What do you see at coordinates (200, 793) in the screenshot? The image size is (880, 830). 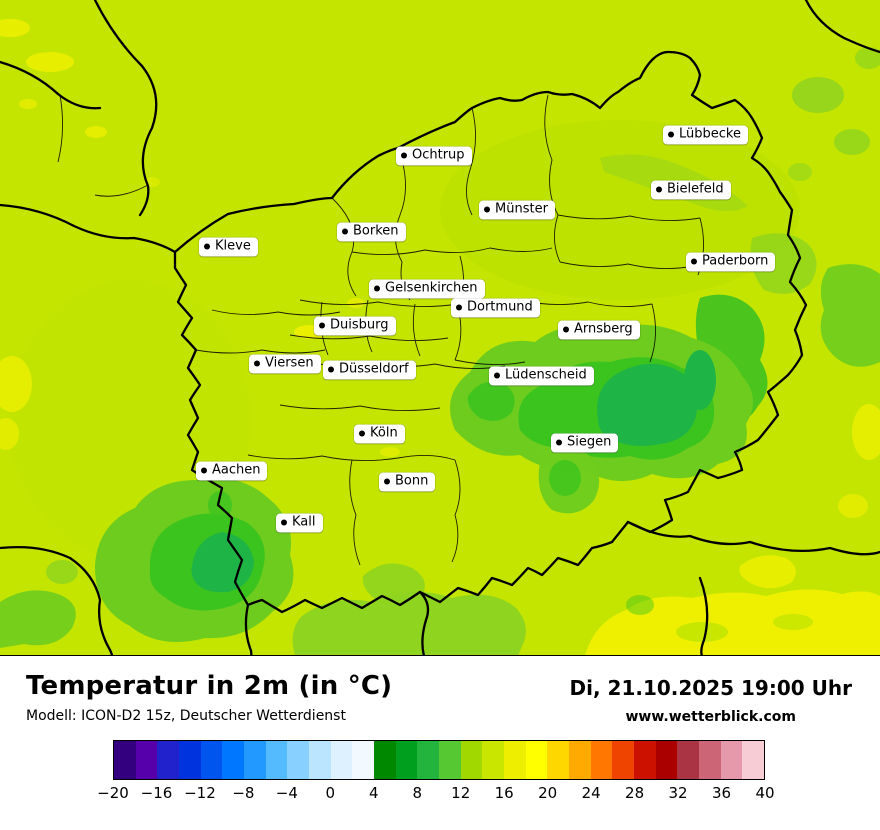 I see `colorbar-tick-label: −12` at bounding box center [200, 793].